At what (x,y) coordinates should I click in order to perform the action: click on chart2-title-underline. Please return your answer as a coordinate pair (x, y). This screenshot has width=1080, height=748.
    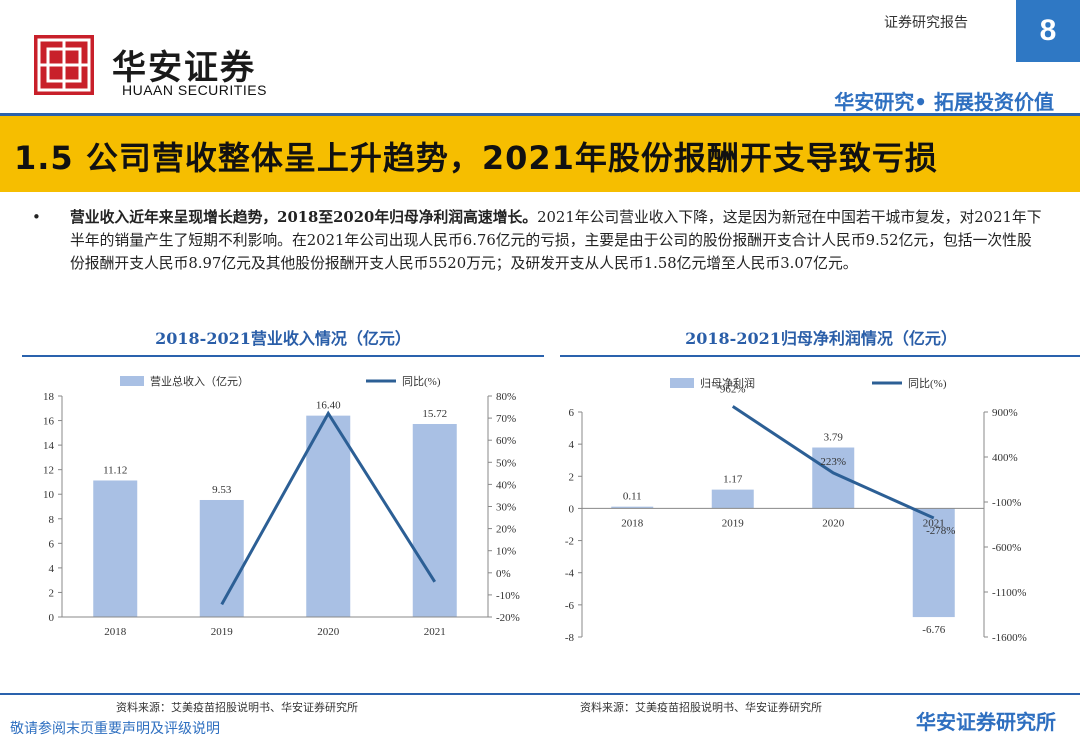
    Looking at the image, I should click on (820, 356).